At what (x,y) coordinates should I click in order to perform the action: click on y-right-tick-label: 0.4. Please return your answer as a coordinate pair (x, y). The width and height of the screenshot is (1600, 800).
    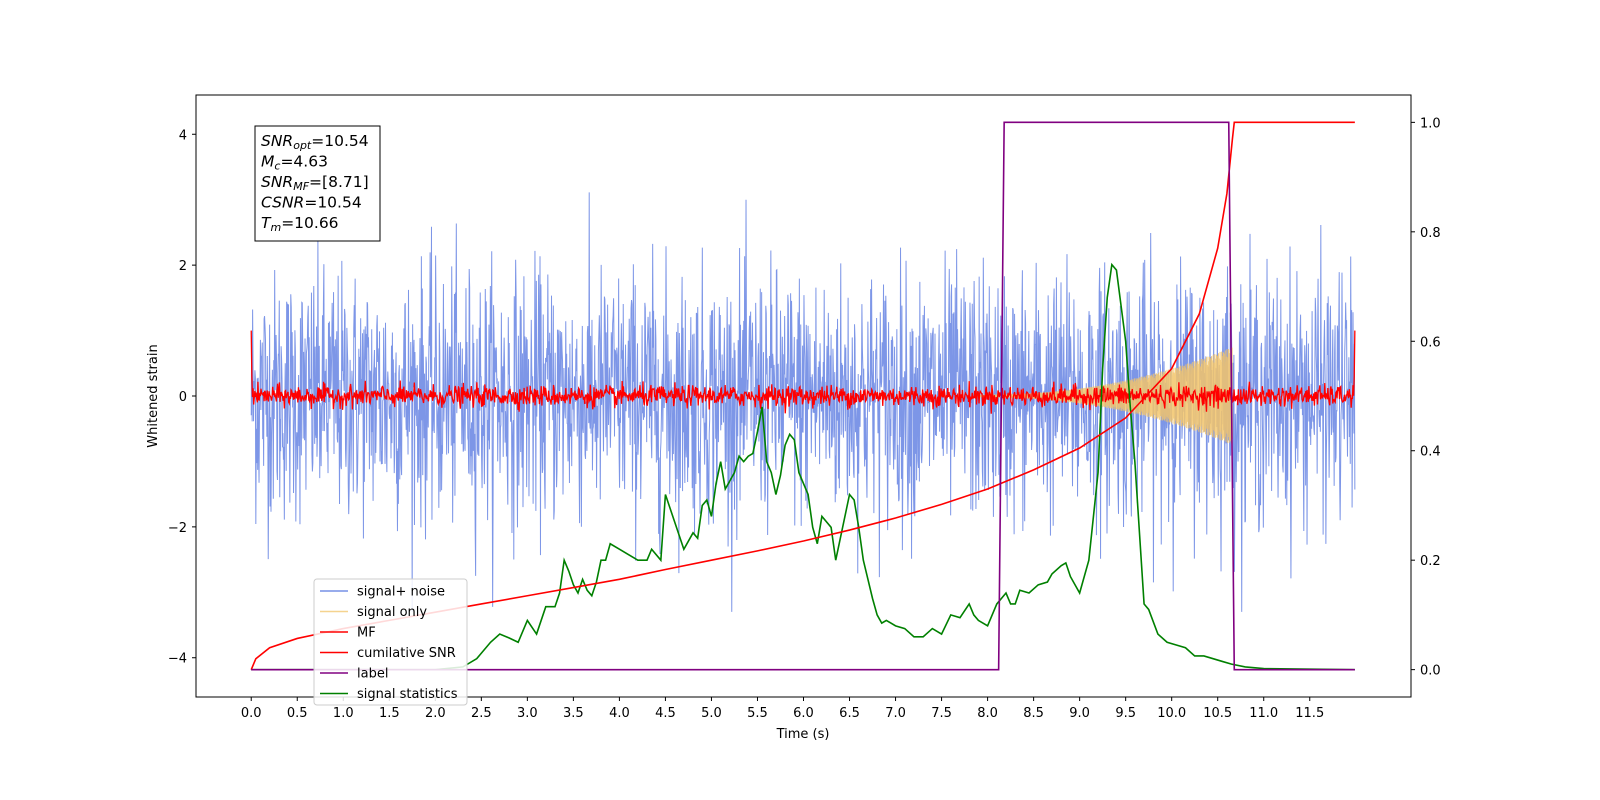
    Looking at the image, I should click on (1430, 452).